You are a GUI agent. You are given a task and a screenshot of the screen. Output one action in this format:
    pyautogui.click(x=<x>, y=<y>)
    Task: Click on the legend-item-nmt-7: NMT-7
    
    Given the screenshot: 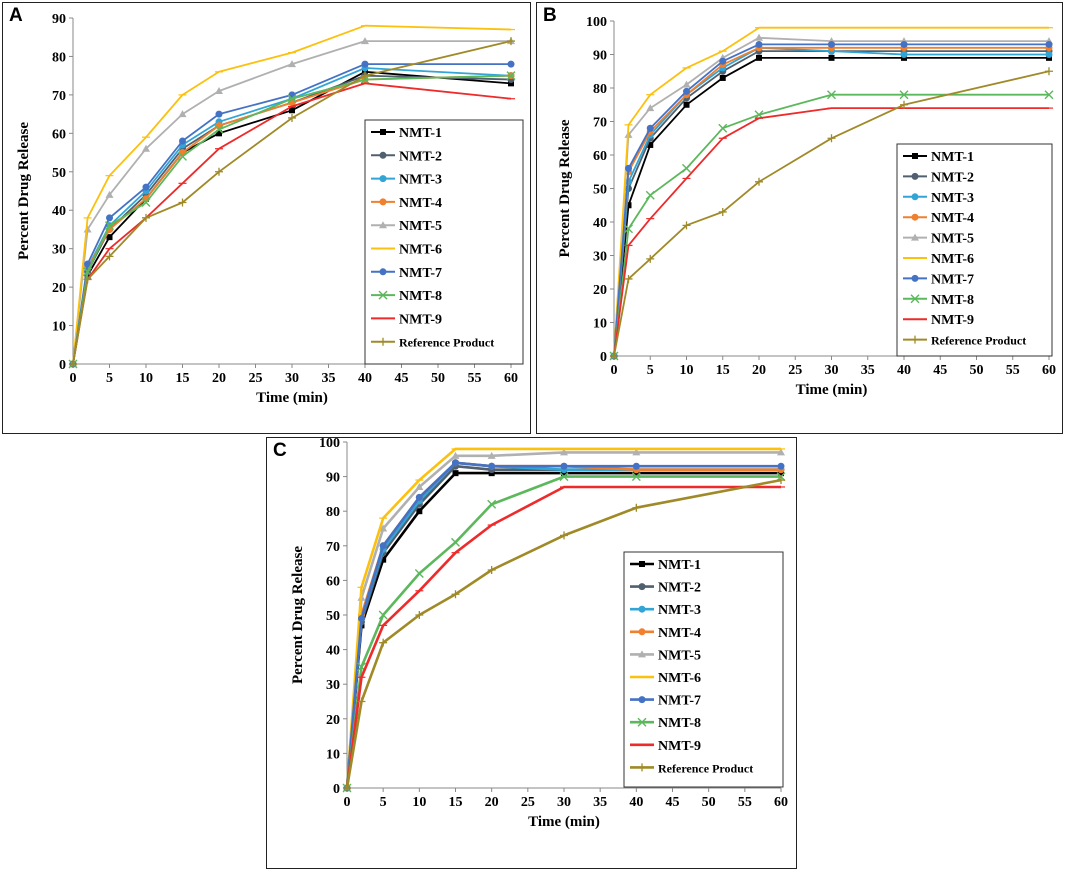 What is the action you would take?
    pyautogui.click(x=406, y=273)
    